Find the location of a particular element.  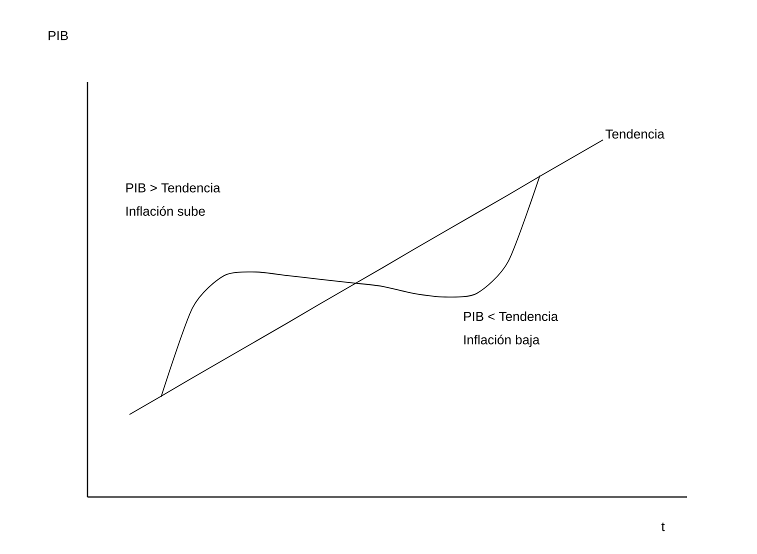

annotation: PIB < Tendencia is located at coordinates (511, 316).